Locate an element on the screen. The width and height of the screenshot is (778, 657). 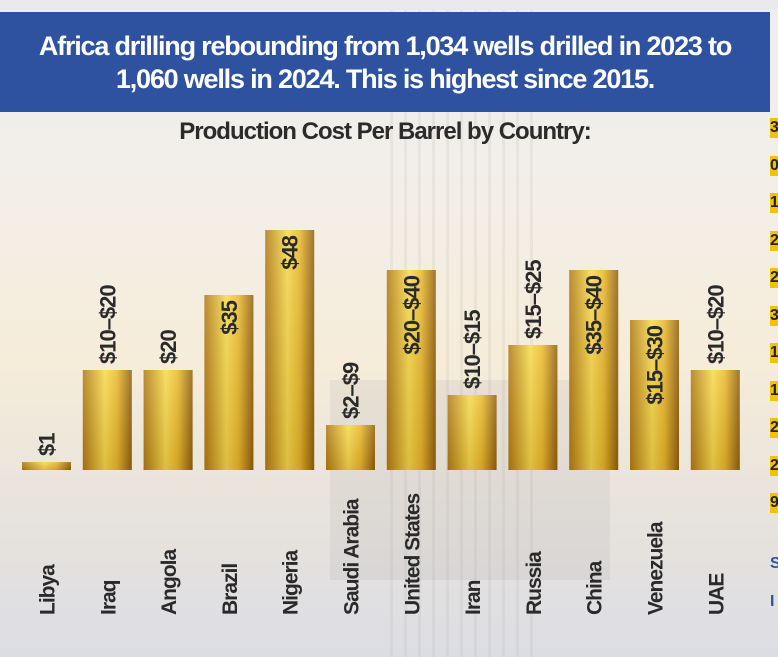
bar-group: $20 Angola is located at coordinates (168, 472).